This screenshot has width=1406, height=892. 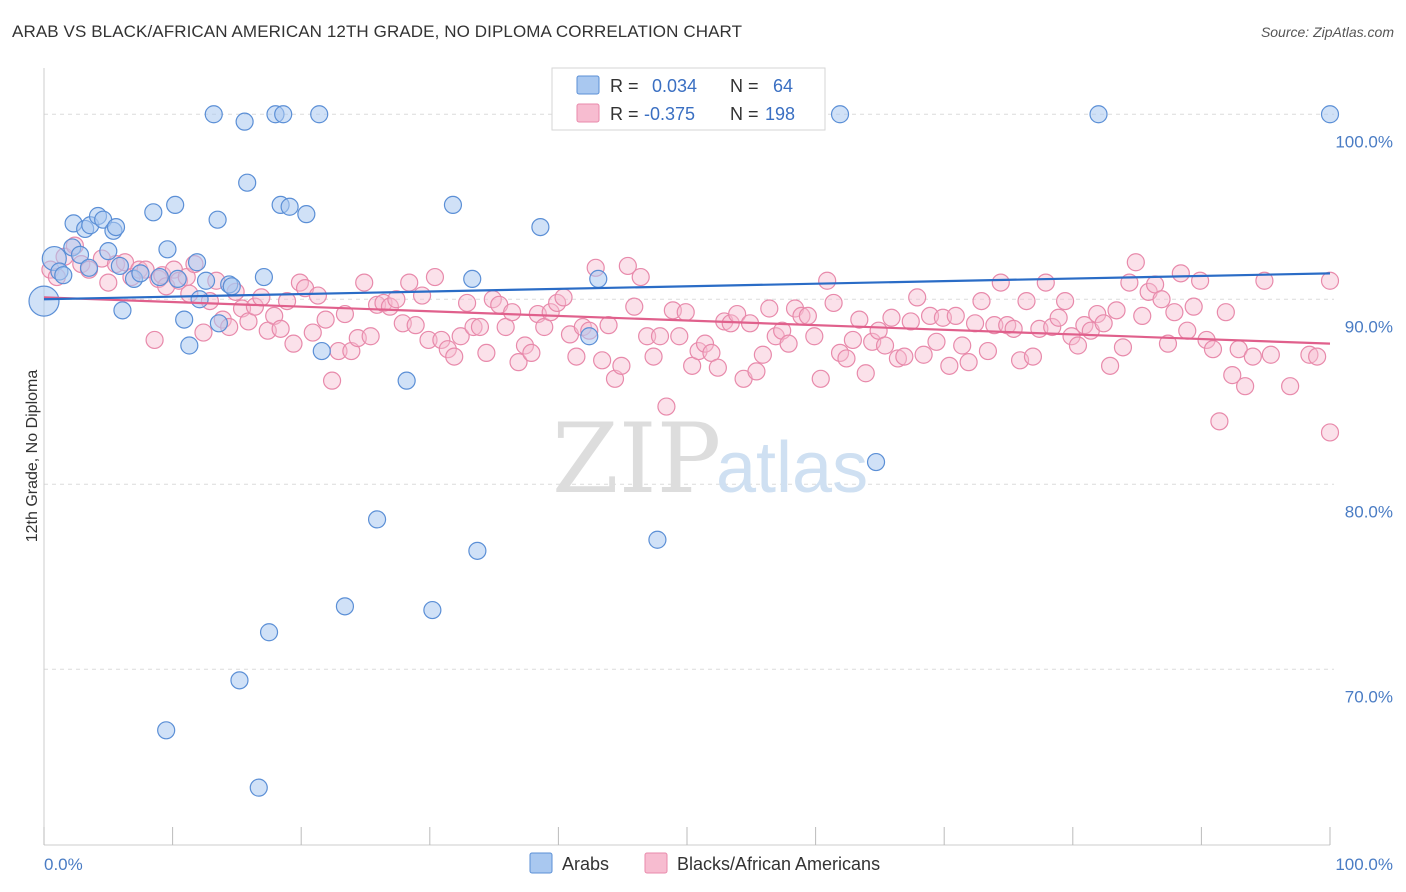 I want to click on legend-r-value-arabs: 0.034, so click(x=674, y=86).